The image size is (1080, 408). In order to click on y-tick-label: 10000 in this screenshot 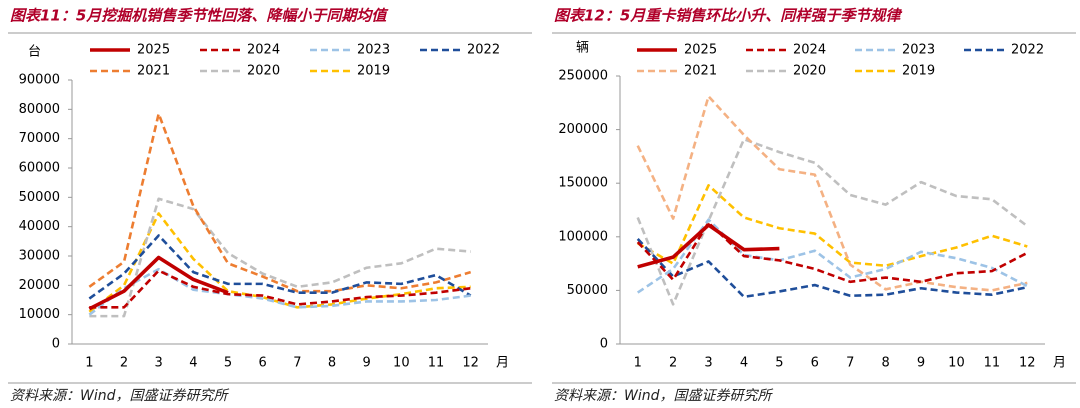, I will do `click(39, 314)`.